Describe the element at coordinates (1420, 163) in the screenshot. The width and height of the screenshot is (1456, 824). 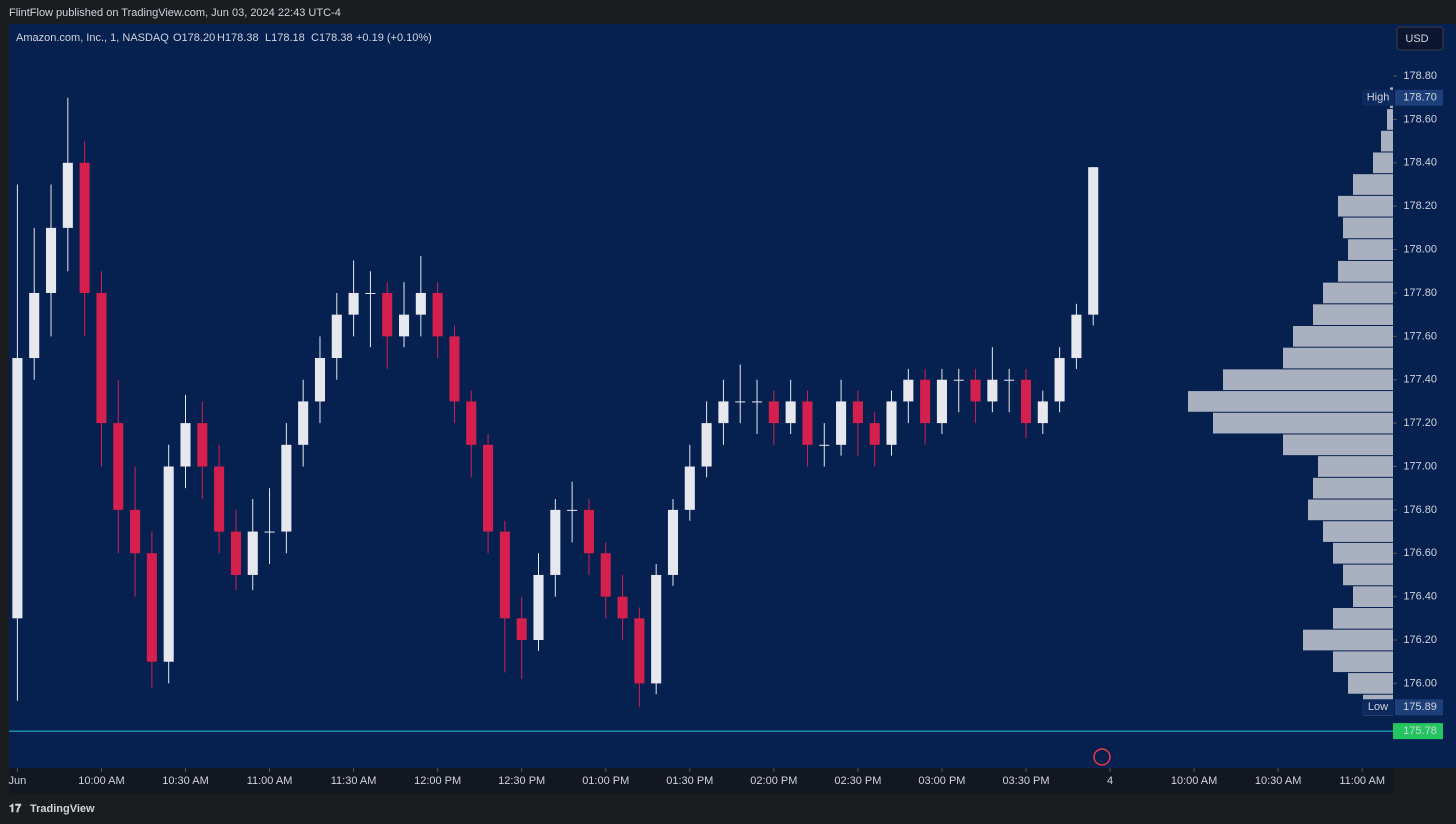
I see `y-tick-label: 178.40` at that location.